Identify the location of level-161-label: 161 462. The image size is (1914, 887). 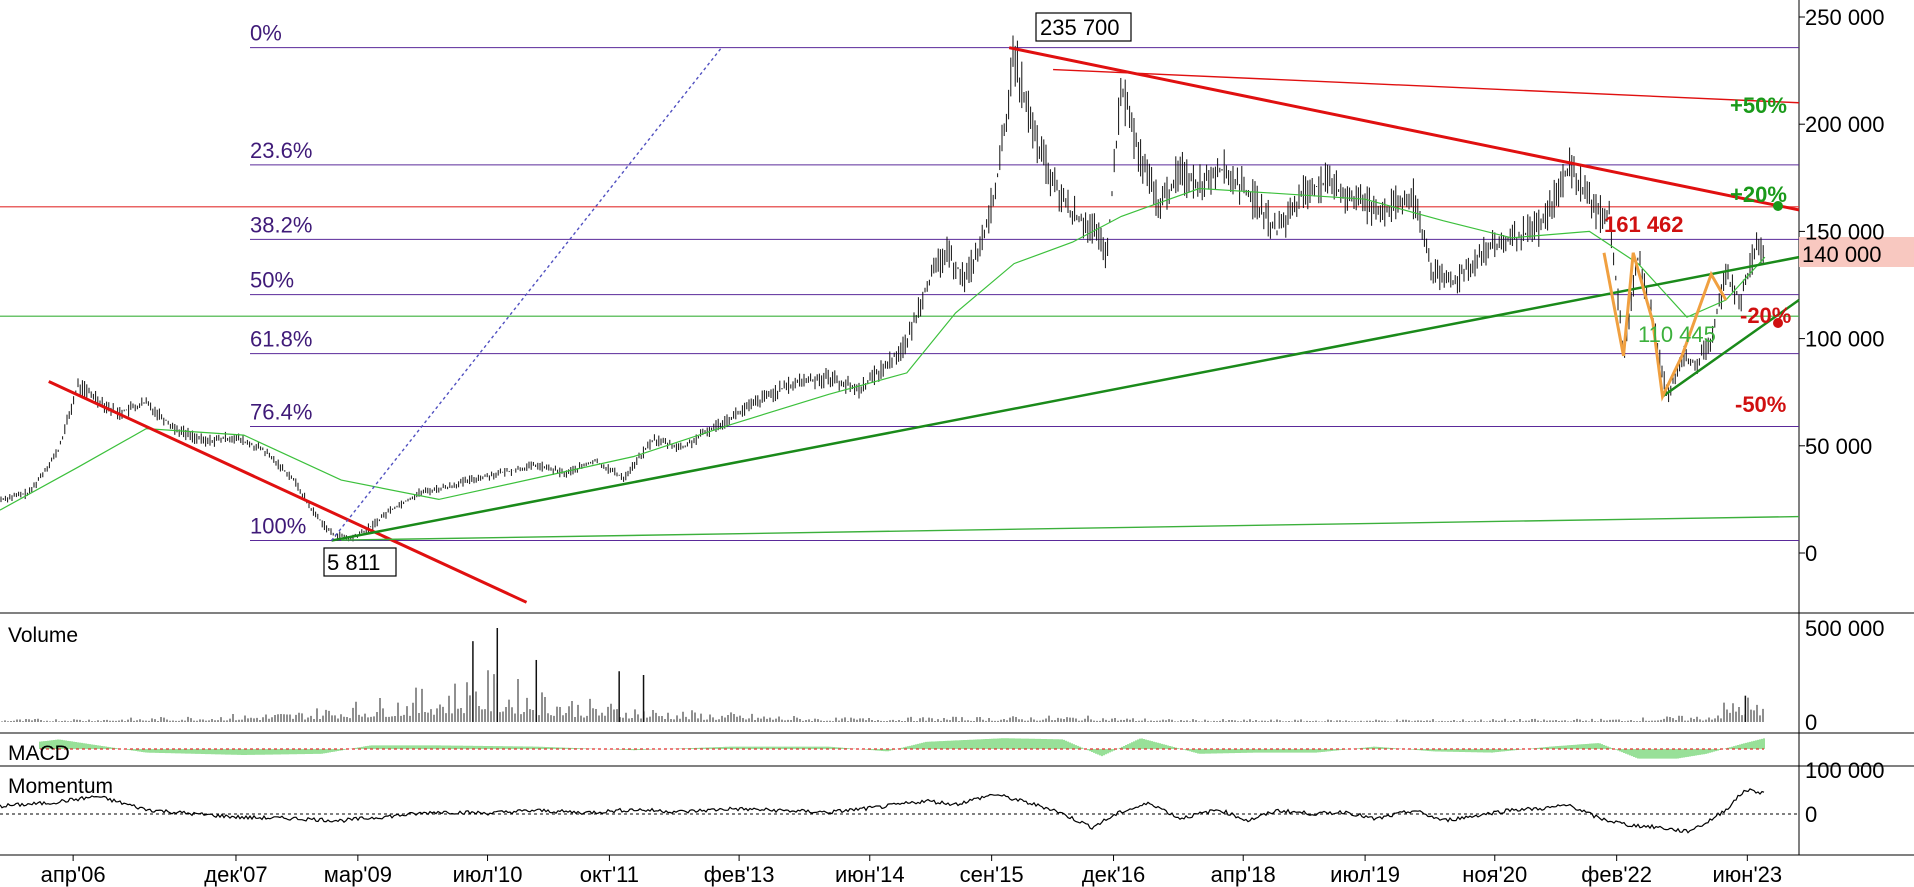
(1644, 224).